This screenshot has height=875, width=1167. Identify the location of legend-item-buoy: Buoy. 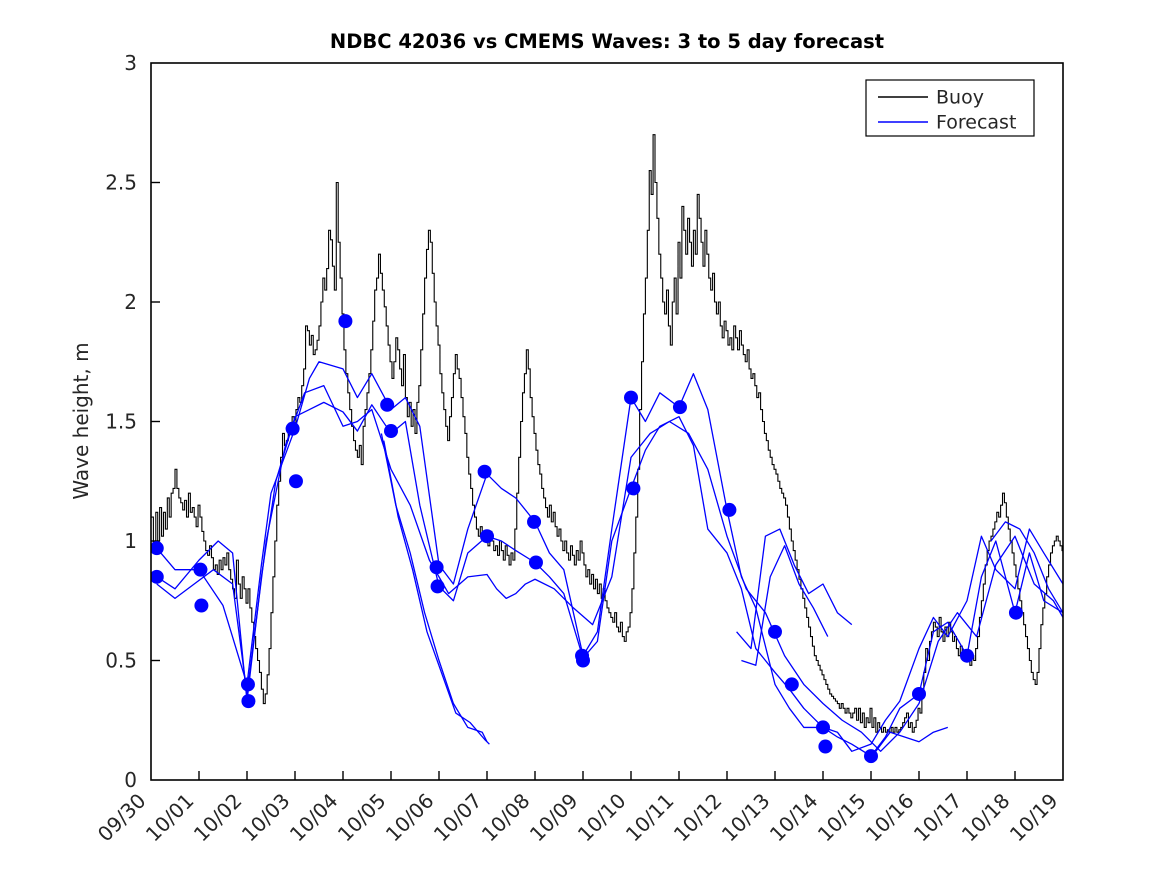
(931, 98).